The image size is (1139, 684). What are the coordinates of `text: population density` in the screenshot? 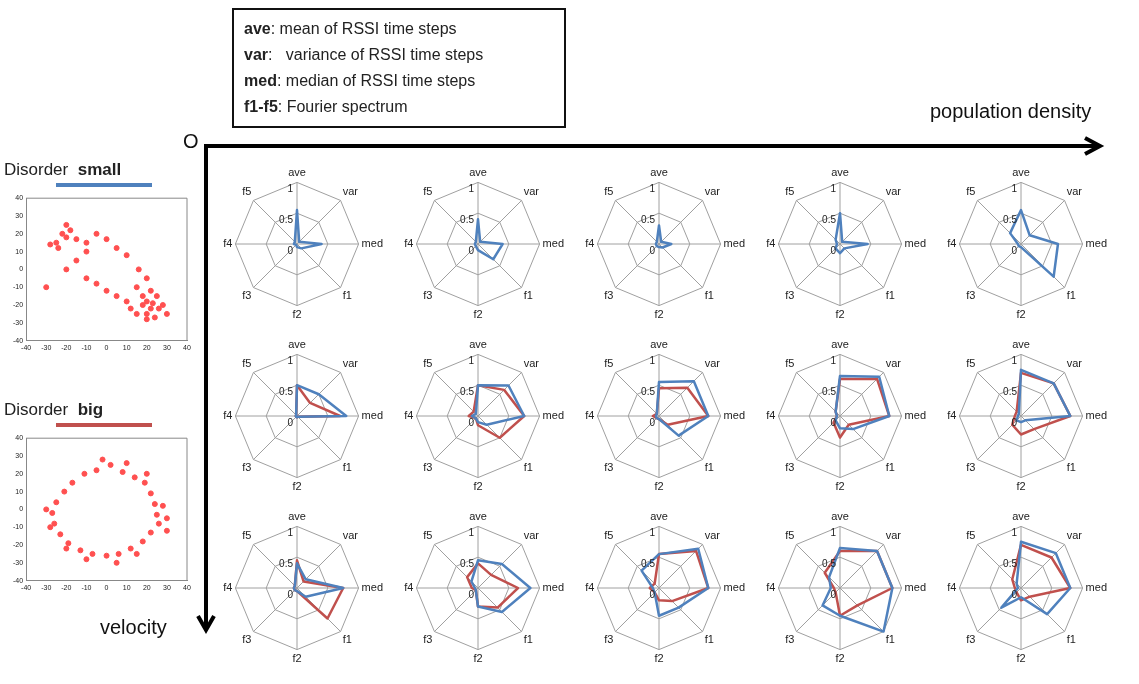 It's located at (1011, 111).